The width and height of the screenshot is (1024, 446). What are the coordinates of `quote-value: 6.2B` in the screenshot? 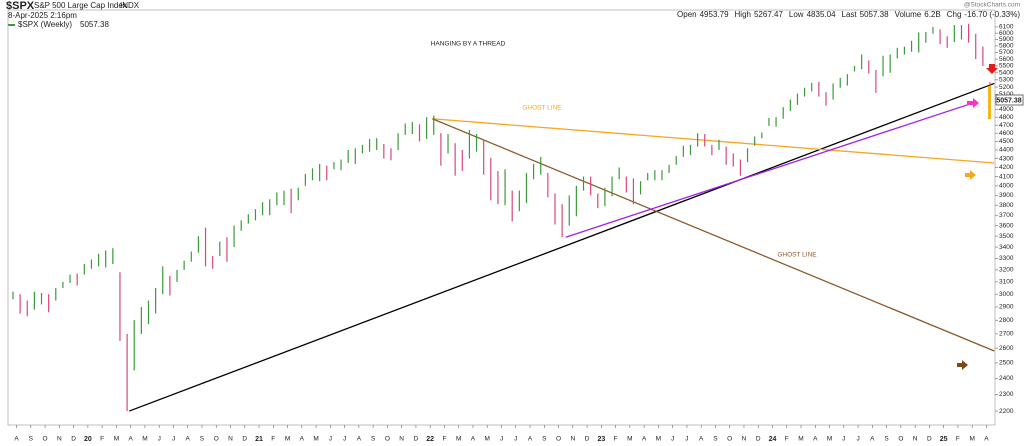 It's located at (932, 14).